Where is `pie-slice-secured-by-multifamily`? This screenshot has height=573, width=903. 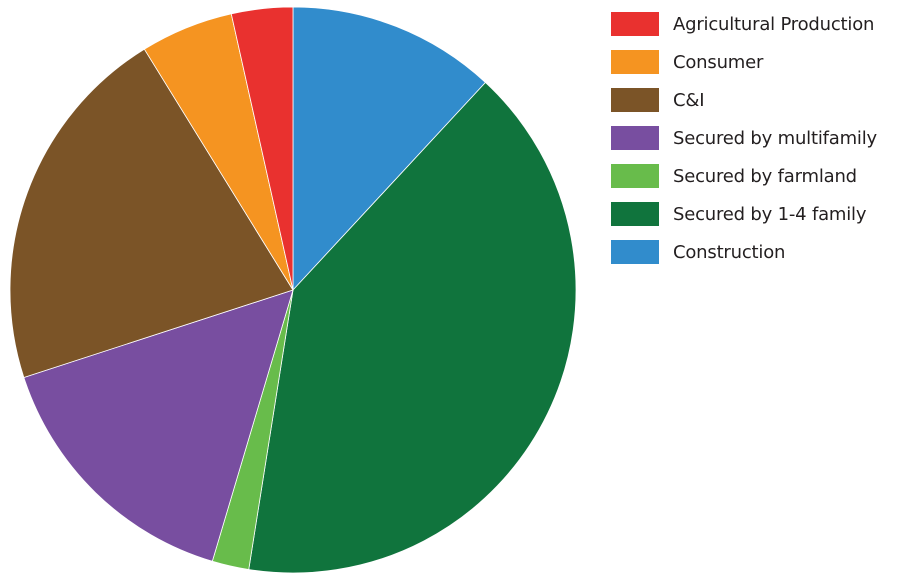 pie-slice-secured-by-multifamily is located at coordinates (158, 425).